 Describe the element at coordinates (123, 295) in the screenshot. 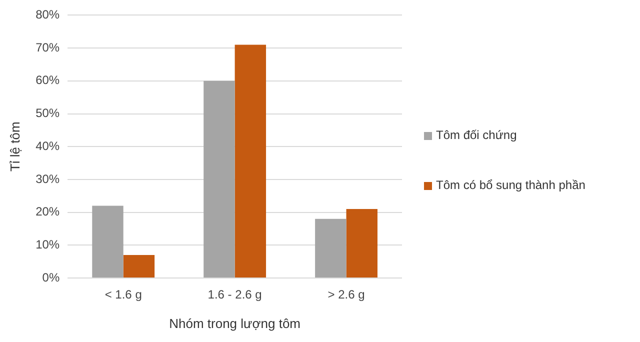

I see `x-tick-label: < 1.6 g` at that location.